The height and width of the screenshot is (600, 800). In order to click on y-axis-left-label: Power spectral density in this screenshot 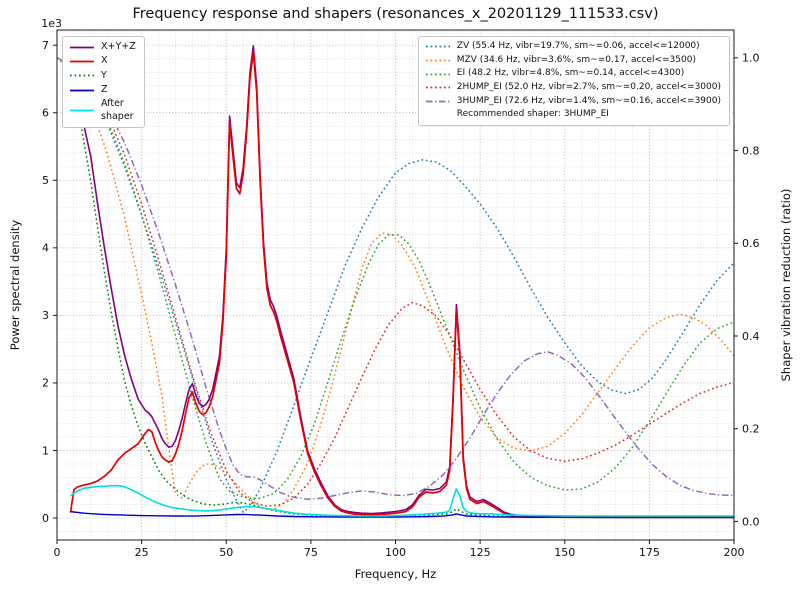, I will do `click(15, 285)`.